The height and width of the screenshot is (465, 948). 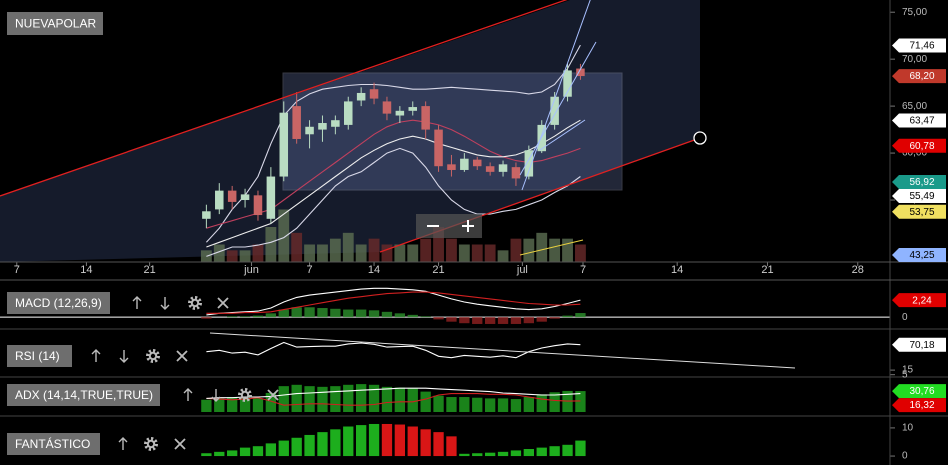 I want to click on panel-title: MACD (12,26,9), so click(x=58, y=303).